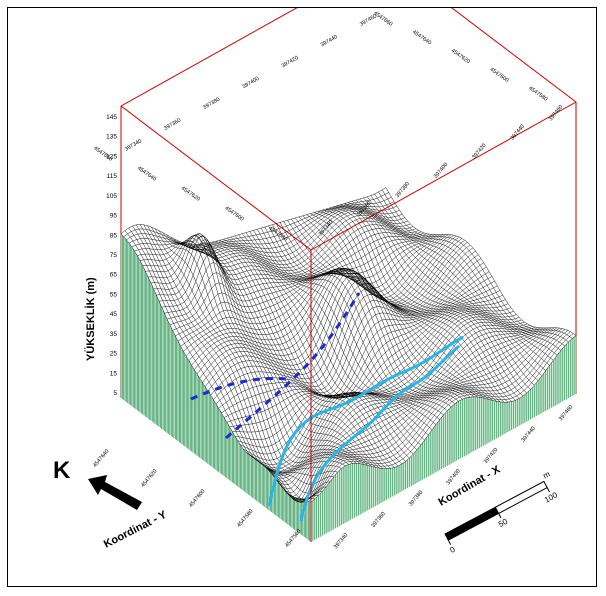  What do you see at coordinates (216, 178) in the screenshot?
I see `box-edge-top-front-left` at bounding box center [216, 178].